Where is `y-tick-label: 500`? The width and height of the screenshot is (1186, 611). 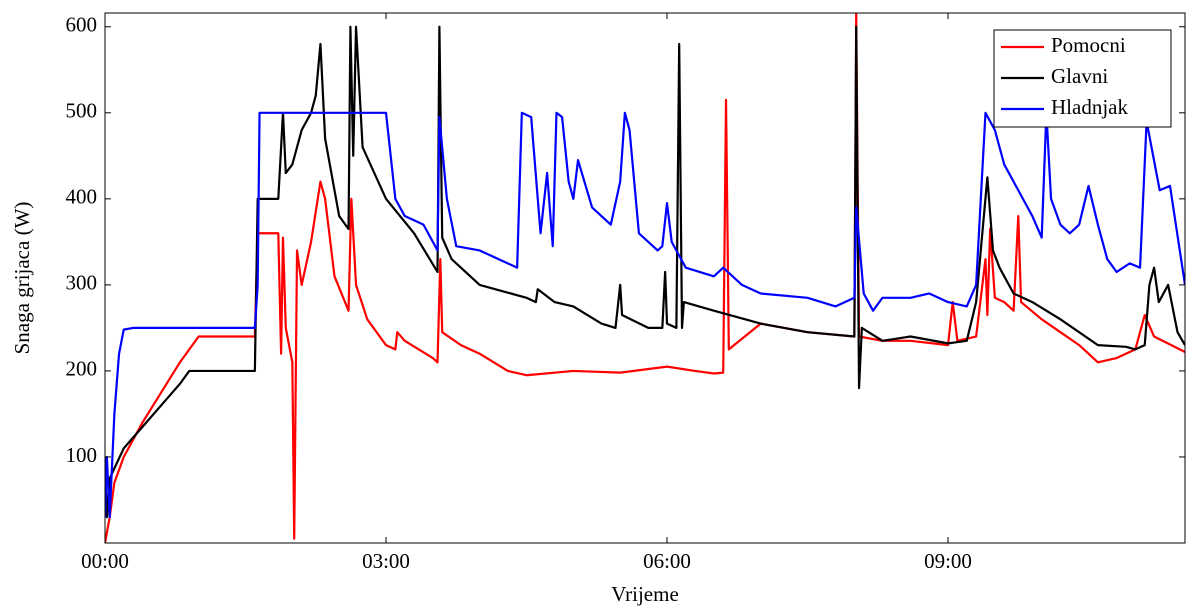
y-tick-label: 500 is located at coordinates (82, 111).